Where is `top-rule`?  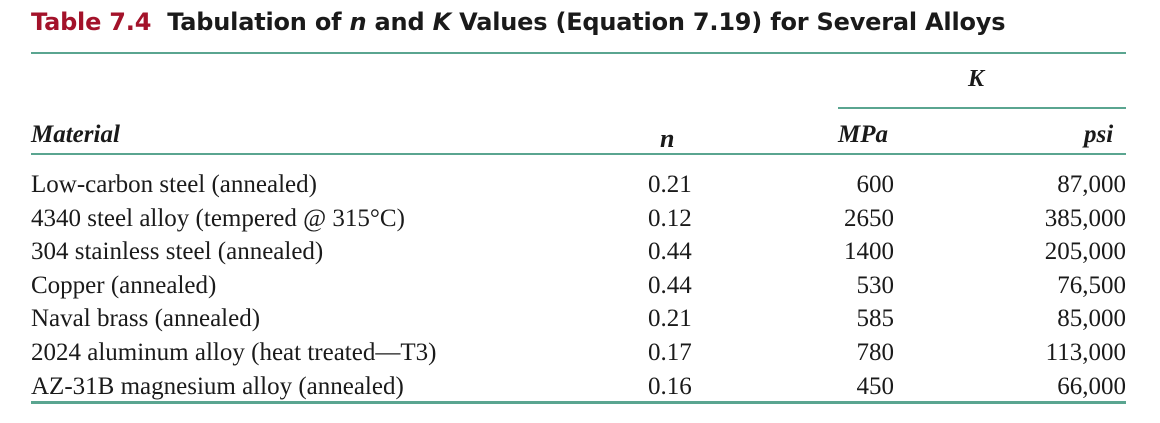 top-rule is located at coordinates (578, 53).